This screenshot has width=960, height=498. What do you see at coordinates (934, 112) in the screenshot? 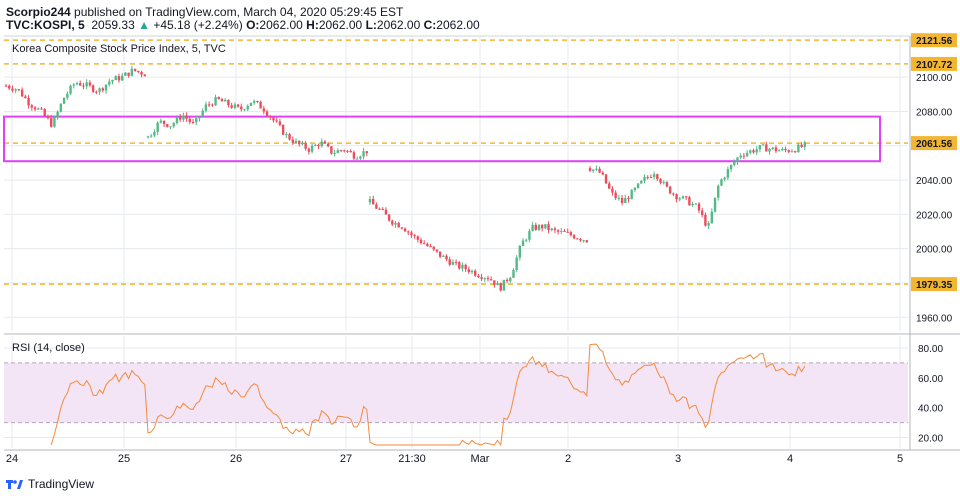
I see `price-axis-label: 2080.00` at bounding box center [934, 112].